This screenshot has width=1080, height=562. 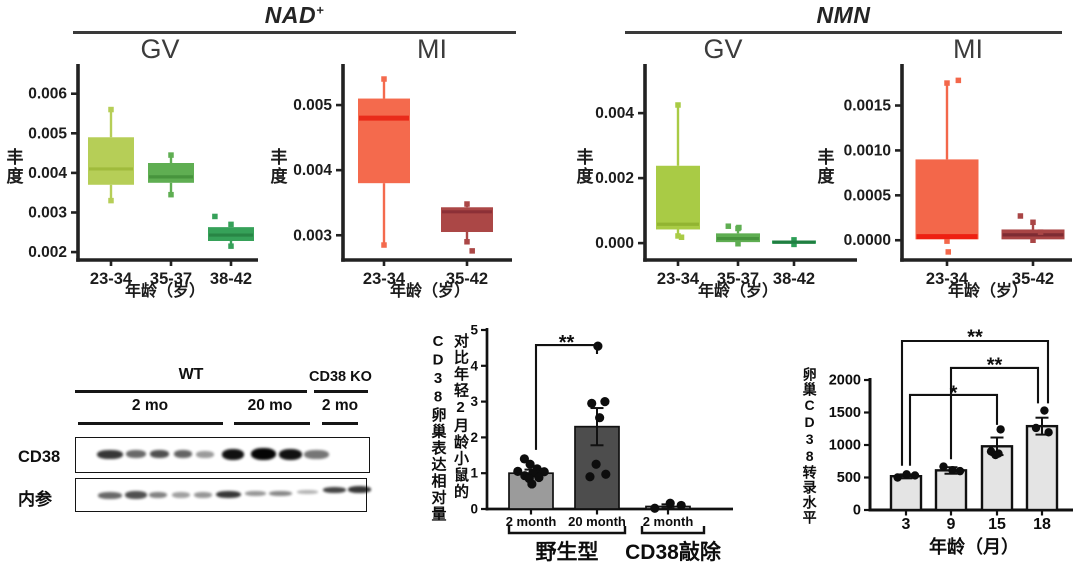 I want to click on blot-group-label-wt: WT, so click(x=191, y=374).